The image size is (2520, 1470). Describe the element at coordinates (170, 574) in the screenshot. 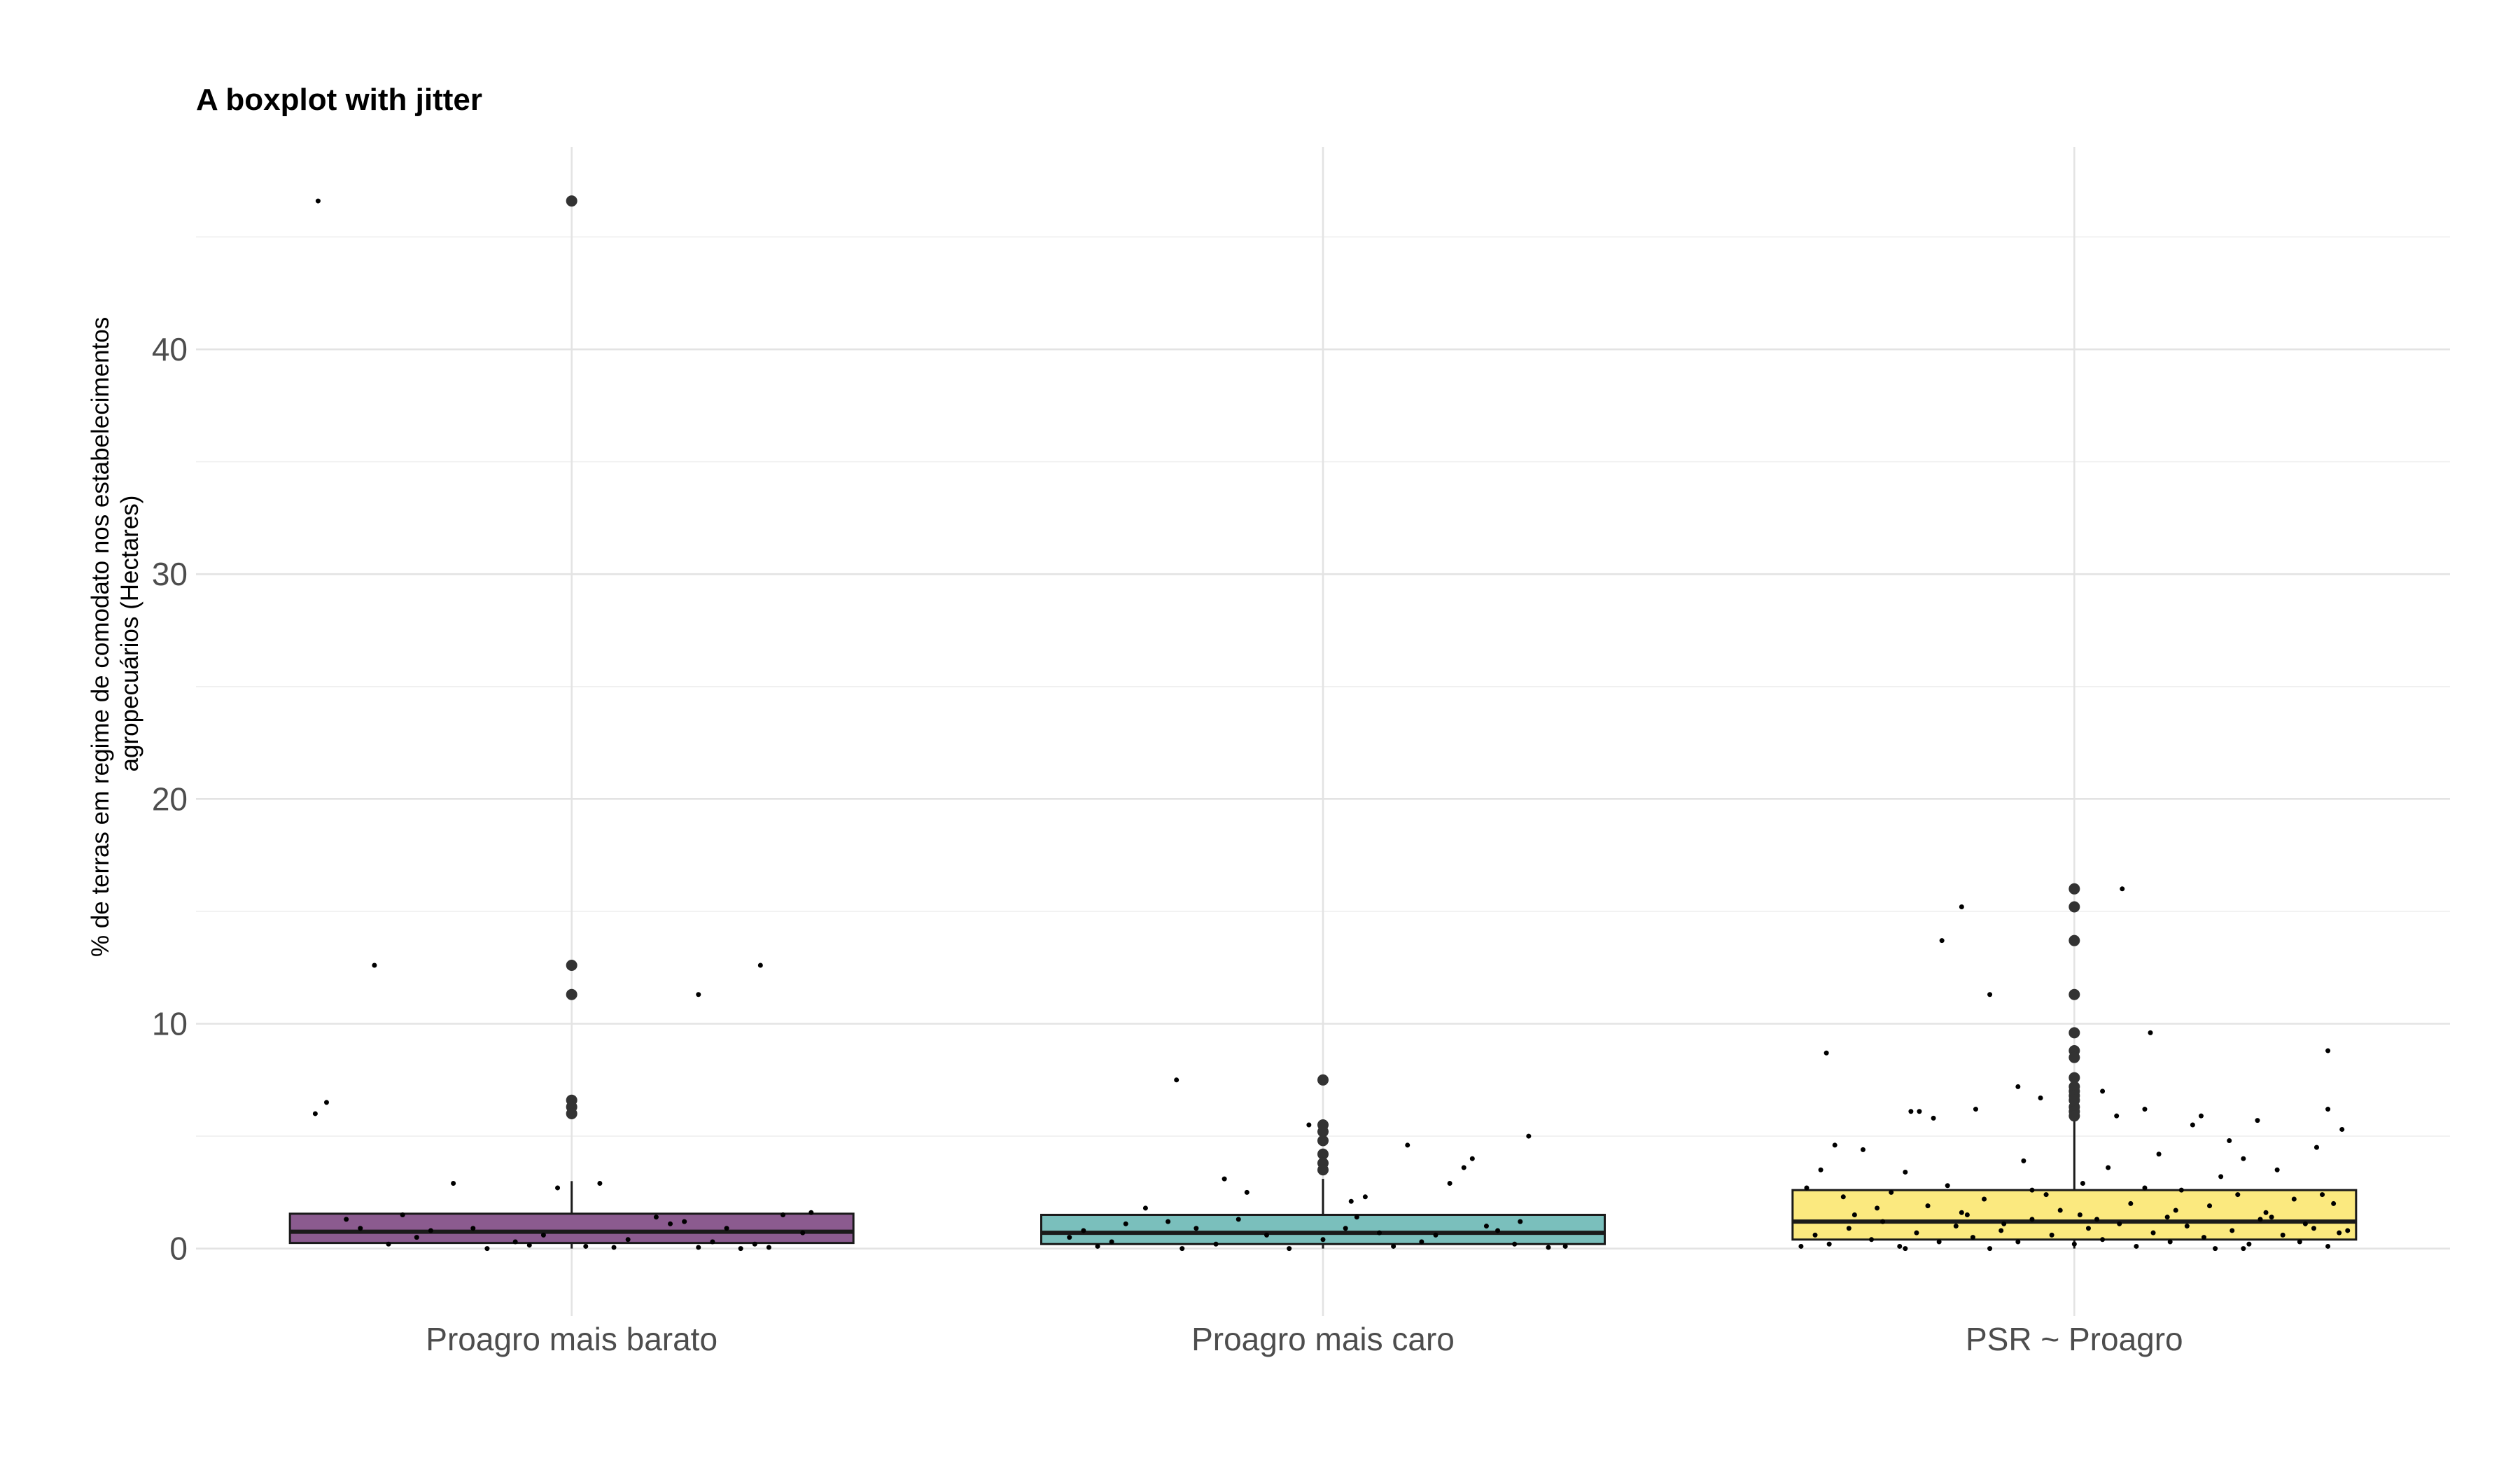

I see `y-tick-label: 30` at that location.